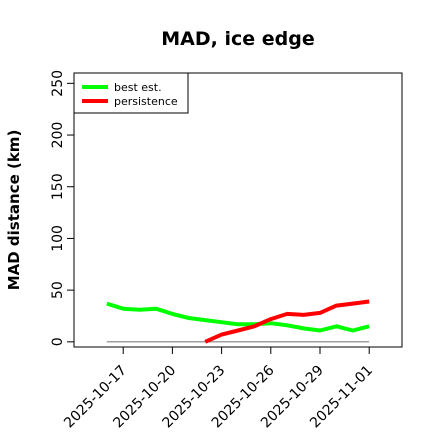 This screenshot has width=440, height=440. What do you see at coordinates (58, 83) in the screenshot?
I see `y-tick-label: 250` at bounding box center [58, 83].